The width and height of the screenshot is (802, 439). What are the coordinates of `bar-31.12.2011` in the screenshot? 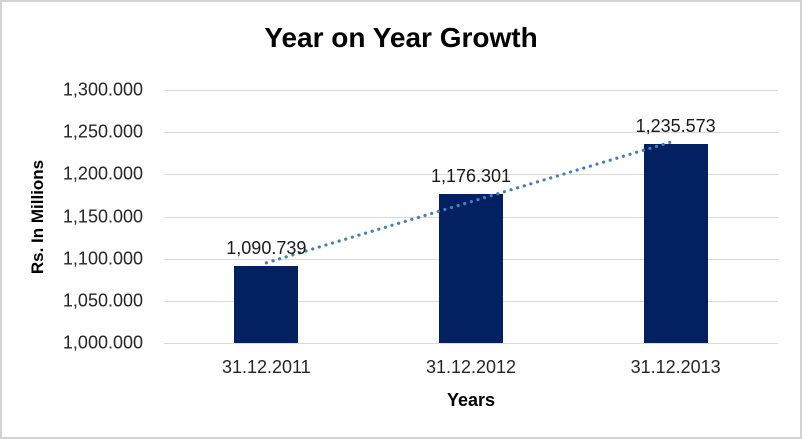 It's located at (266, 304).